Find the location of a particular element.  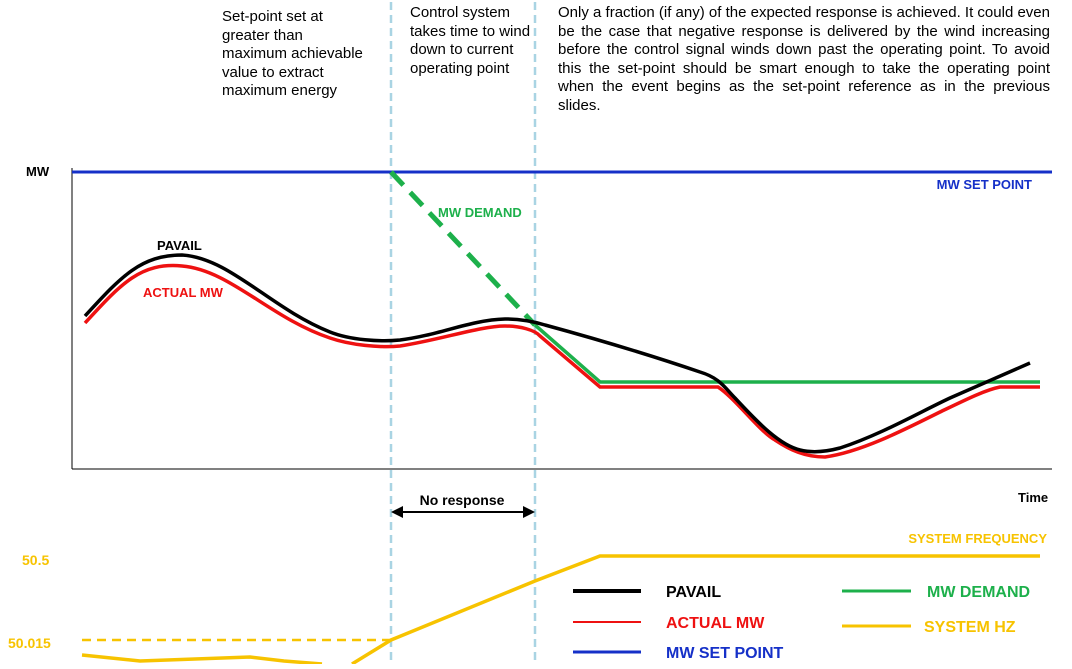

frequency-line is located at coordinates (695, 610).